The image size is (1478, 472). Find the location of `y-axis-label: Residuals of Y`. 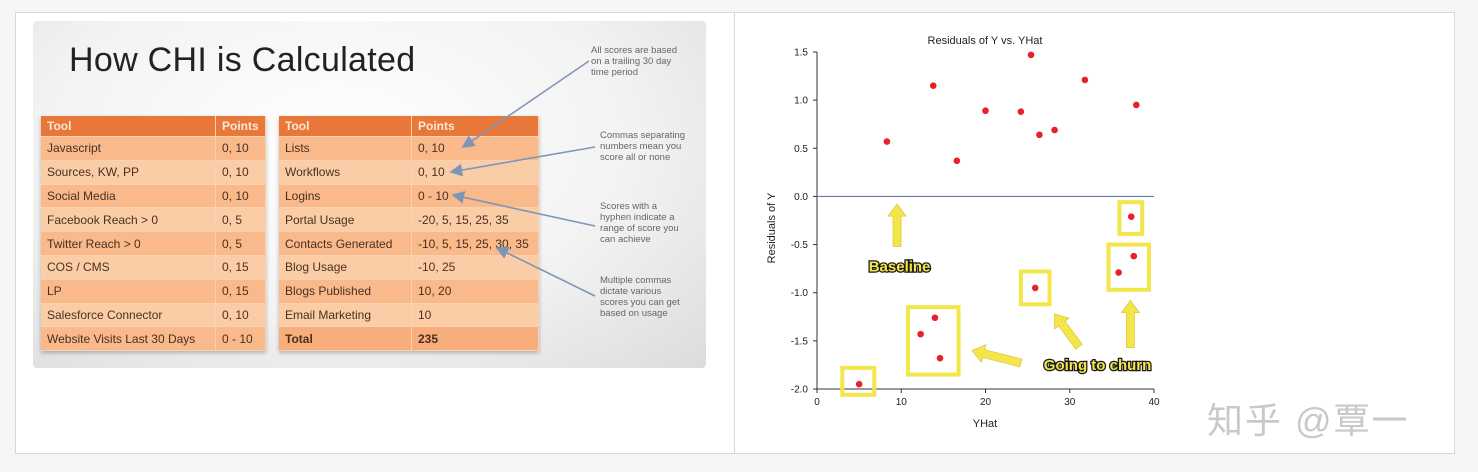

y-axis-label: Residuals of Y is located at coordinates (772, 227).